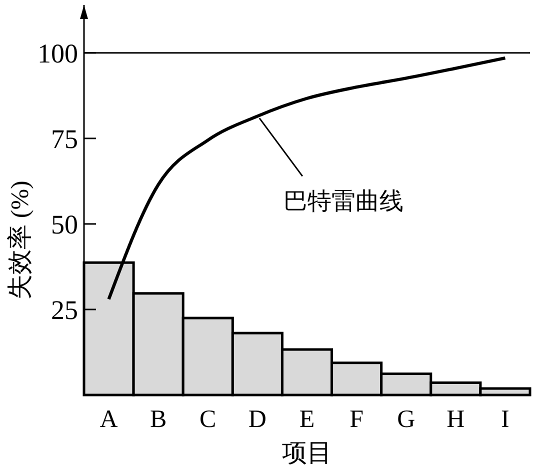  I want to click on x-tick-label: G, so click(406, 419).